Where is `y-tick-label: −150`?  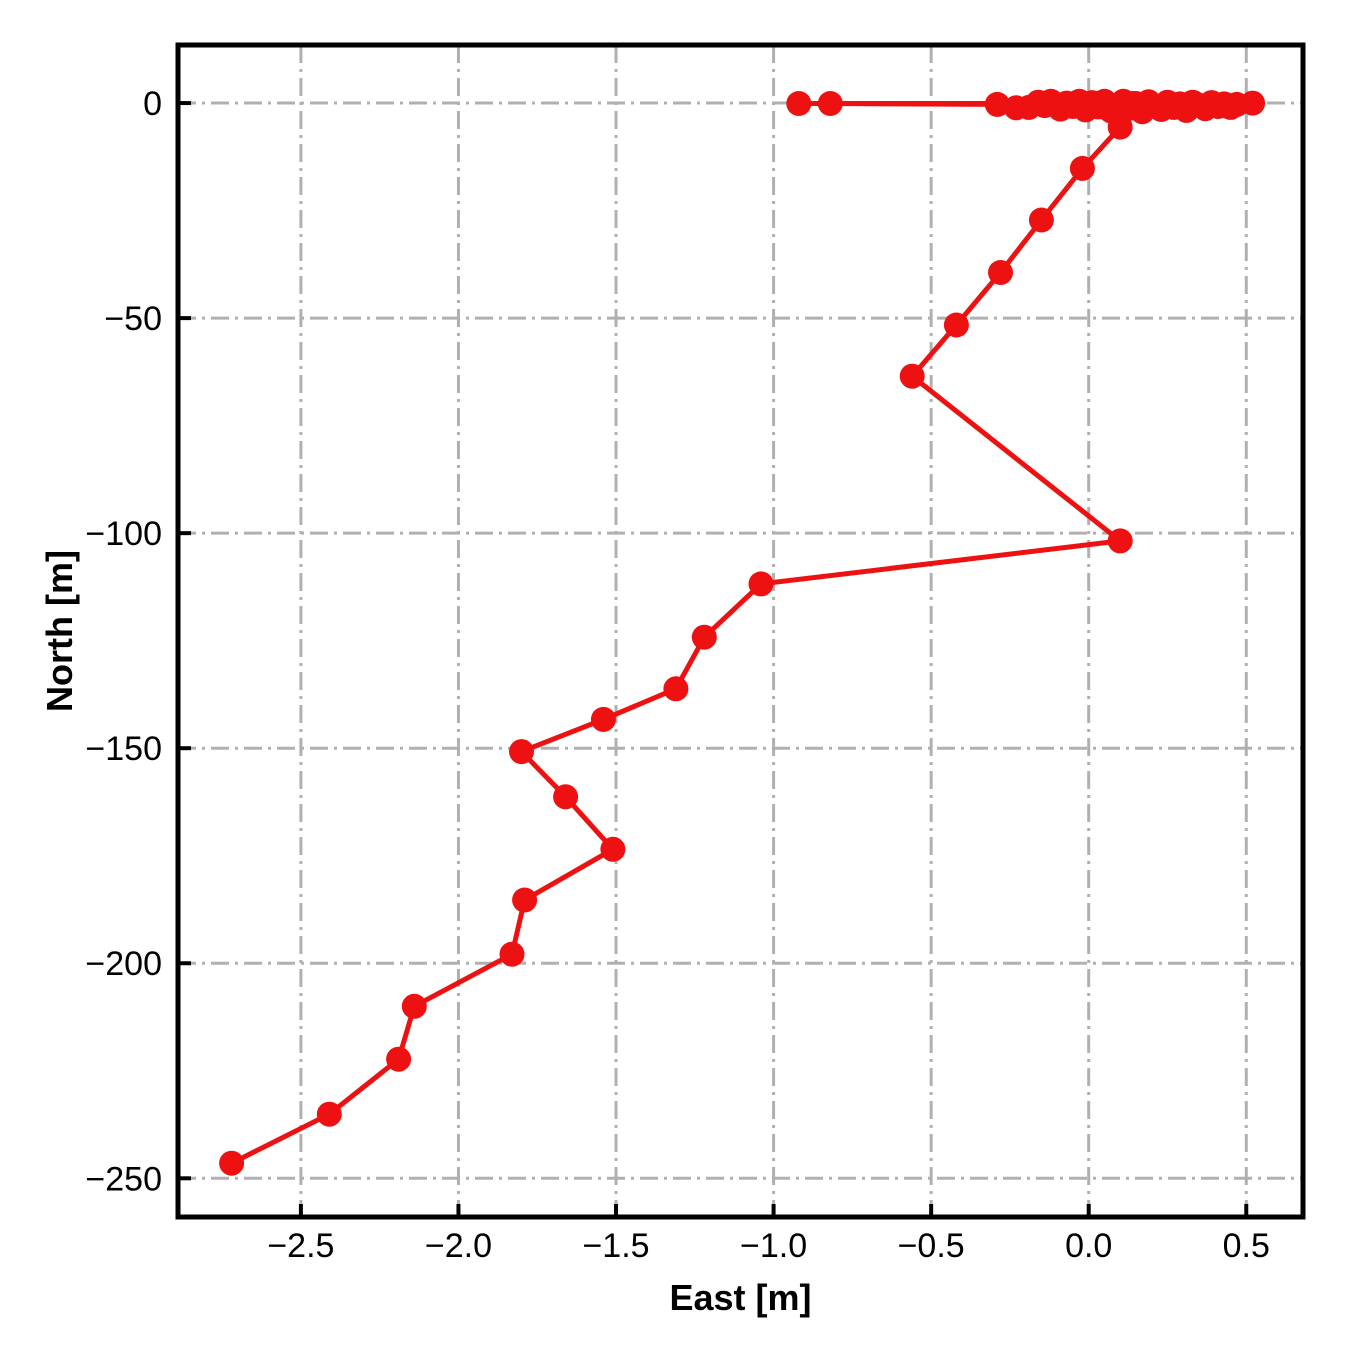
y-tick-label: −150 is located at coordinates (123, 749).